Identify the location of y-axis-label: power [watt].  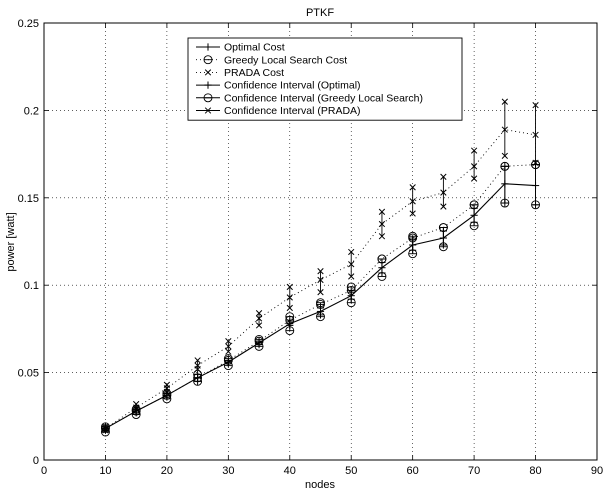
(11, 241).